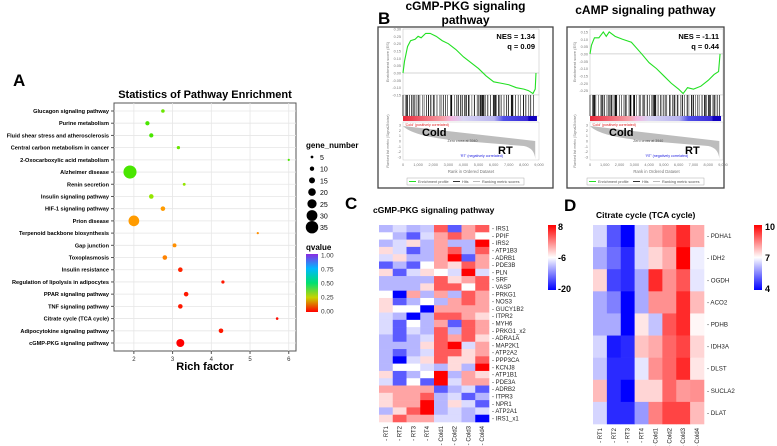 This screenshot has height=446, width=777. Describe the element at coordinates (88, 185) in the screenshot. I see `pathway-label: Renin secretion` at that location.